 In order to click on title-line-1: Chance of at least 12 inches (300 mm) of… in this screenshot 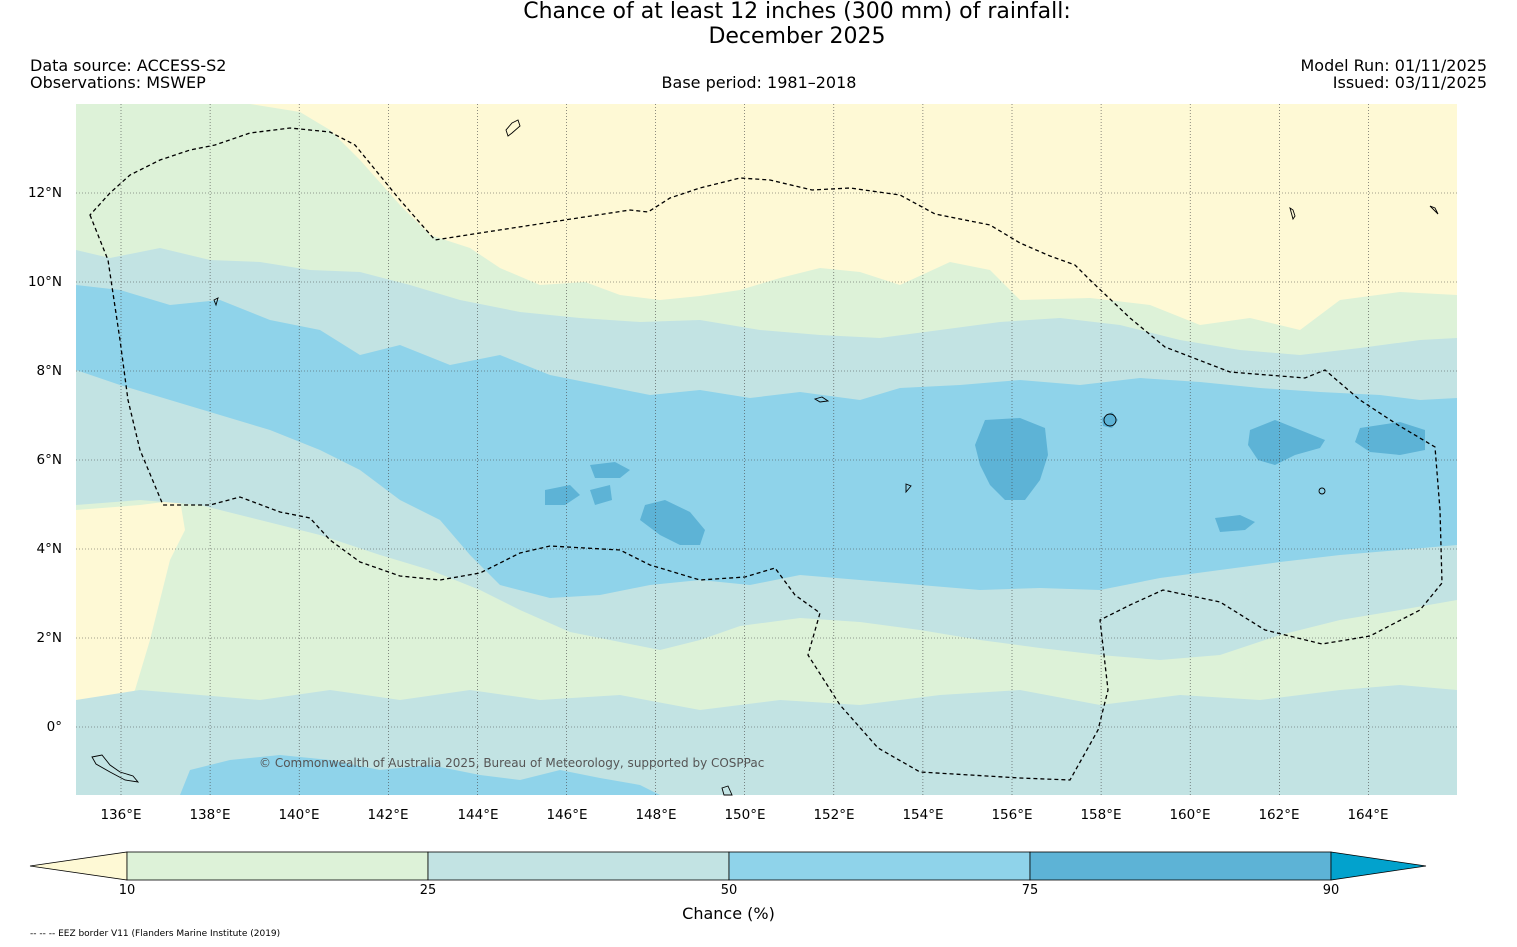, I will do `click(797, 12)`.